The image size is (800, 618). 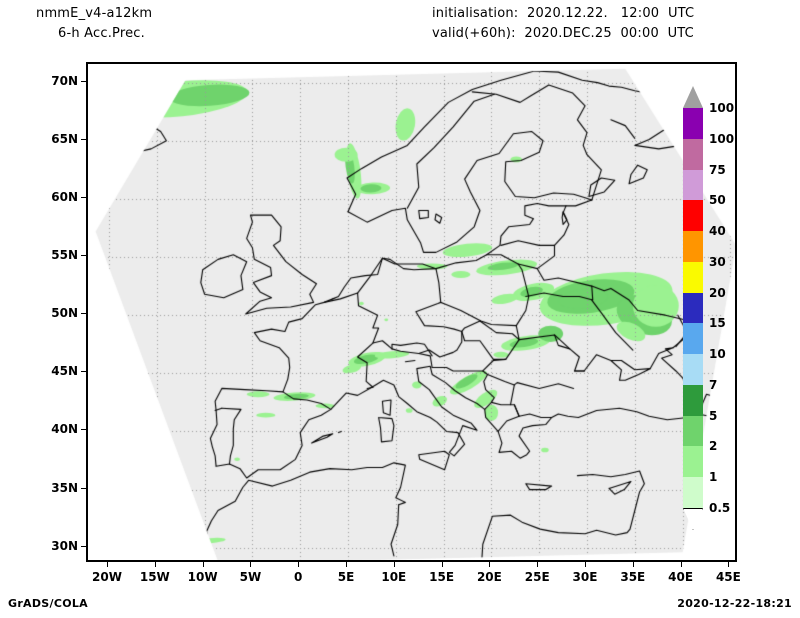 I want to click on colorbar: 0.5 1 2 5 7 10 15 20 30 40 50 75 100 100, so click(x=711, y=315).